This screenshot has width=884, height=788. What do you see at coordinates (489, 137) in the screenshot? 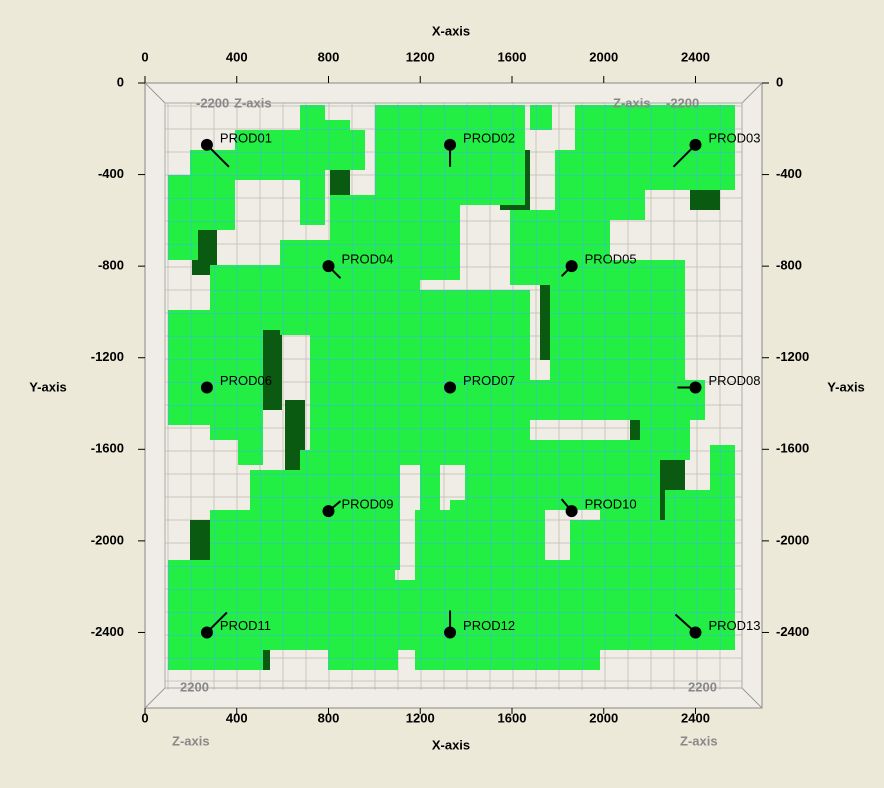
I see `well-label: PROD02` at bounding box center [489, 137].